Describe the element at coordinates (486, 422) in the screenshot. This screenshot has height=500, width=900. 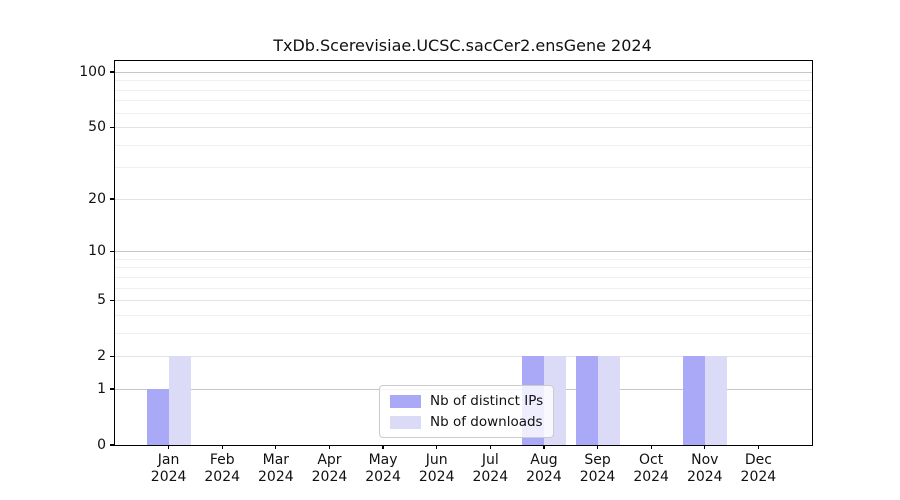
I see `legend-label-downloads: Nb of downloads` at that location.